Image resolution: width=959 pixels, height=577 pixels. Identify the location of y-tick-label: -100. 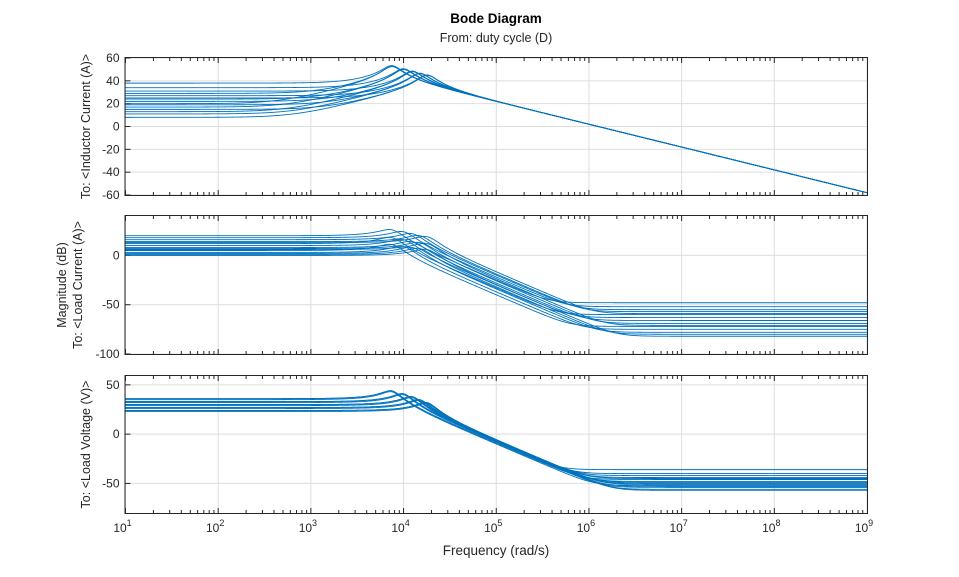
(107, 354).